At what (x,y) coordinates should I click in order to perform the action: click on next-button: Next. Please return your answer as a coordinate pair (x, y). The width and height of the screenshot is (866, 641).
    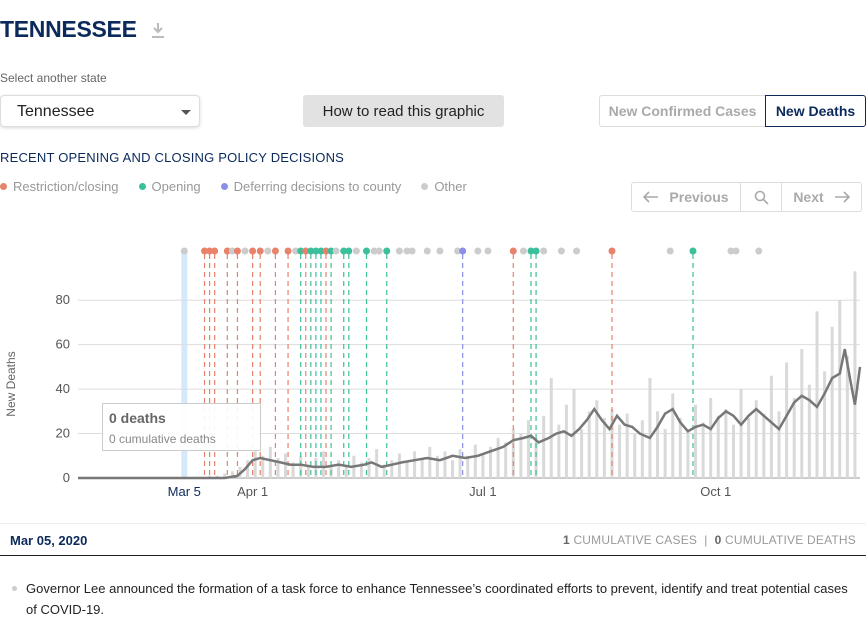
    Looking at the image, I should click on (821, 197).